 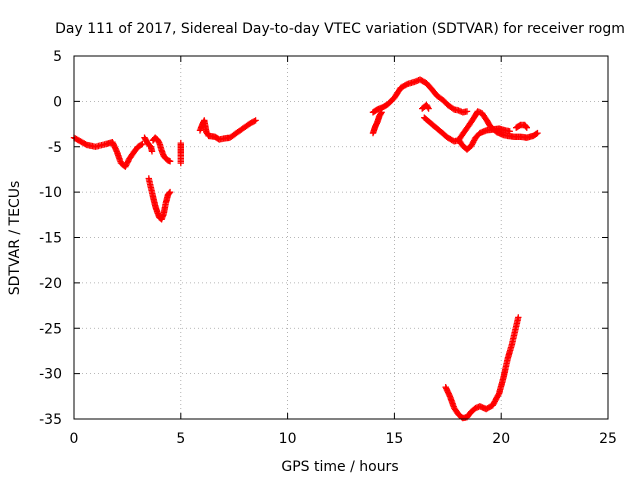 I want to click on y-tick-label: -5, so click(x=55, y=148).